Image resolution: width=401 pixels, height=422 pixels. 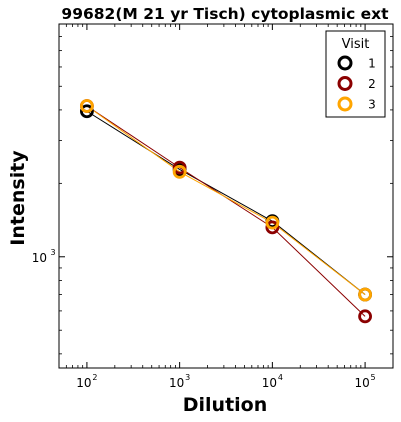 I want to click on legend-title: Visit, so click(x=356, y=44).